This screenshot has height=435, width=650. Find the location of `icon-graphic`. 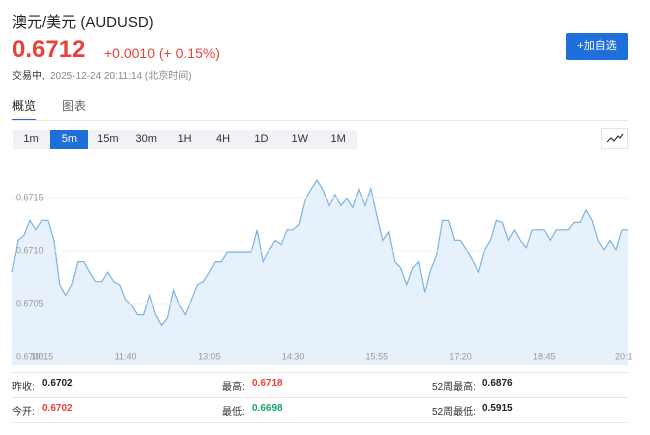

icon-graphic is located at coordinates (615, 138).